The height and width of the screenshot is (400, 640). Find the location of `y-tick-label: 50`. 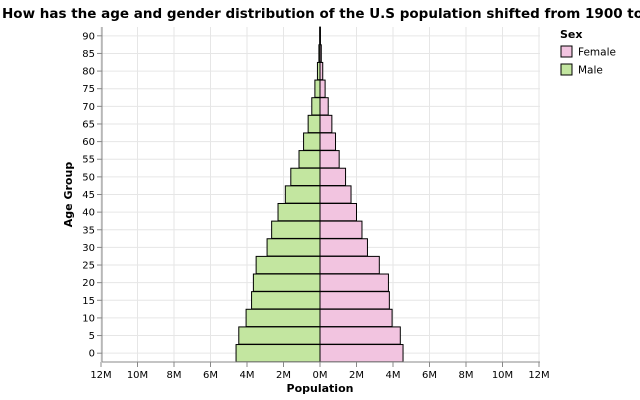

y-tick-label: 50 is located at coordinates (88, 177).